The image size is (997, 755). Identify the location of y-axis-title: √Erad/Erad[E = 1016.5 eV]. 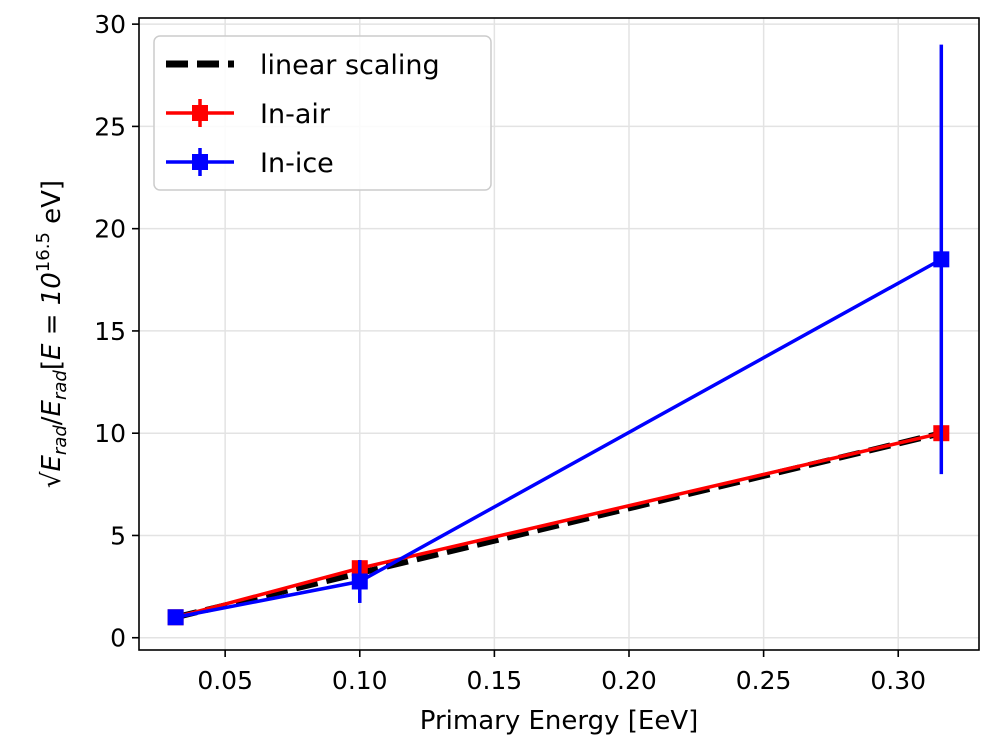
(52, 334).